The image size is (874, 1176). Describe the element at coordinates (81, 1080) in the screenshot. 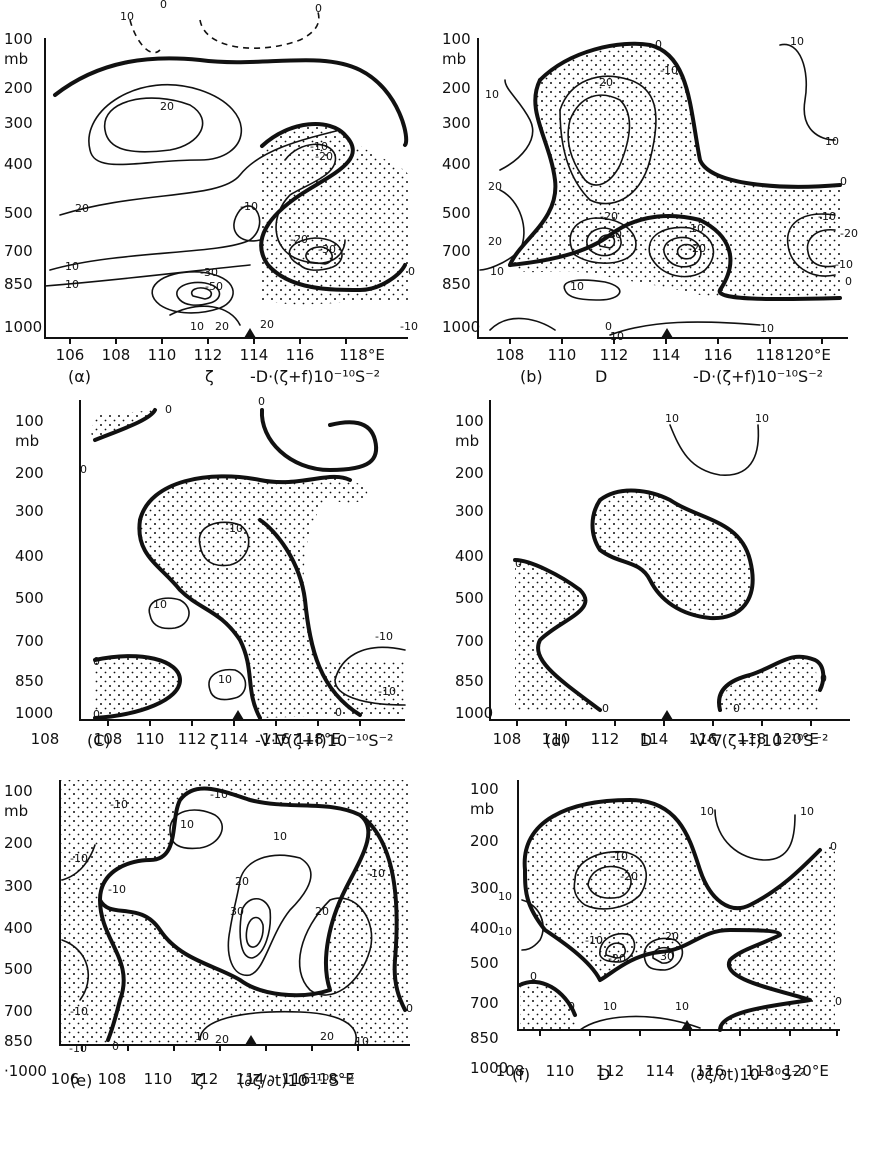

I see `panel-e-caption-letter: (e)` at that location.